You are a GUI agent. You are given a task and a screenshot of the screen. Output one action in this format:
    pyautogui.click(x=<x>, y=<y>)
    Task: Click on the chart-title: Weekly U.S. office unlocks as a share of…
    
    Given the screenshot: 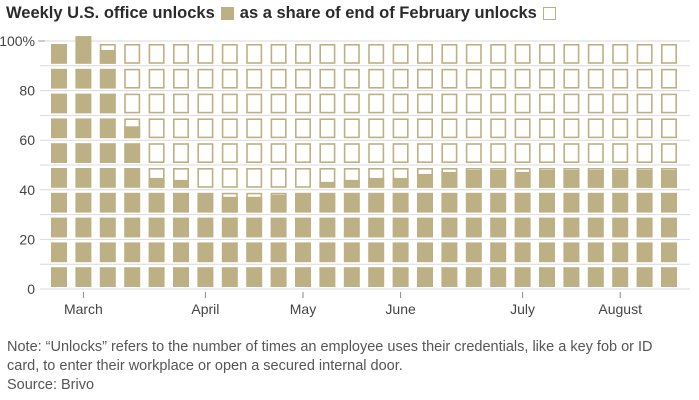 What is the action you would take?
    pyautogui.click(x=284, y=13)
    